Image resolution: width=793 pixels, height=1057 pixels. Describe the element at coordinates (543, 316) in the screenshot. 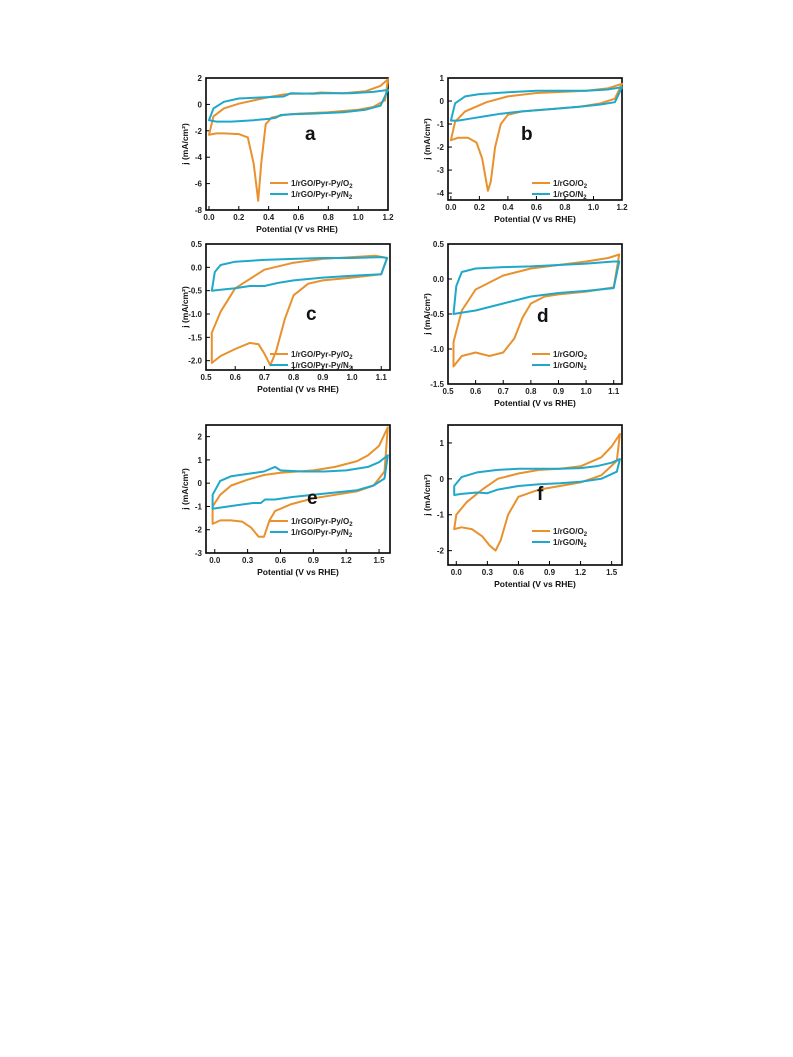

I see `panel-letter: d` at that location.